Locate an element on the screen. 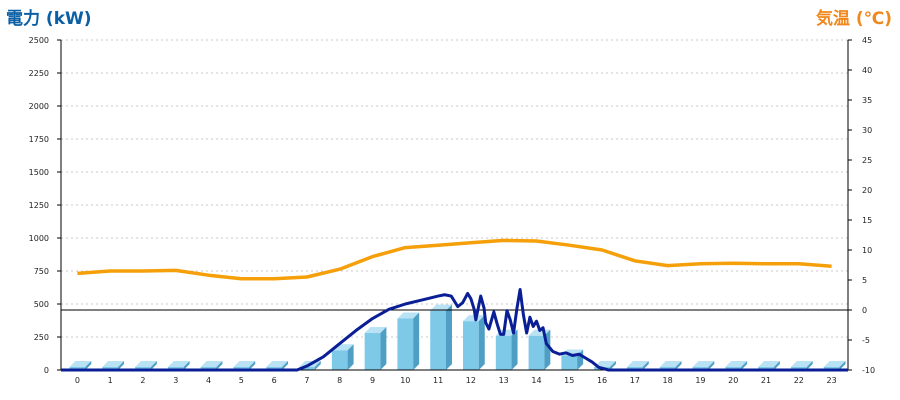  right-tick-label: 15 is located at coordinates (867, 220).